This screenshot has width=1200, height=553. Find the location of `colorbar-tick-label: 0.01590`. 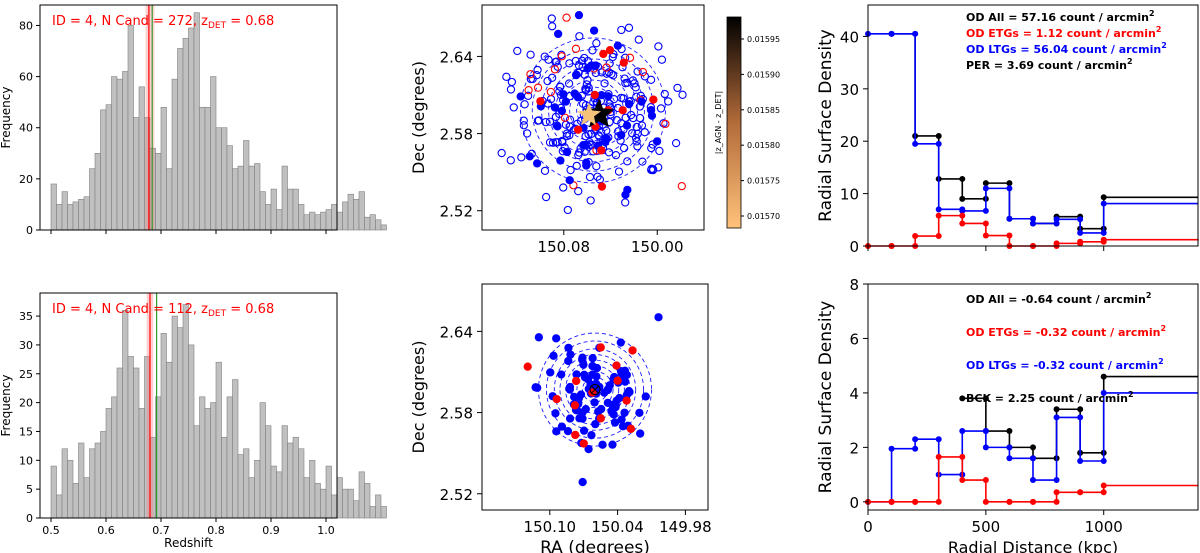

colorbar-tick-label: 0.01590 is located at coordinates (763, 74).